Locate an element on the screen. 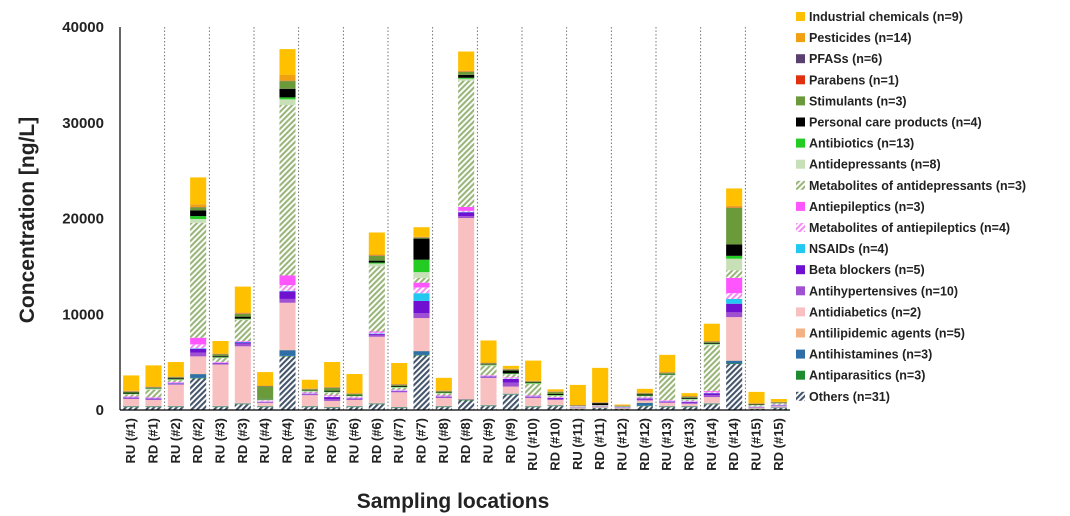  x-tick-label: RD (#10) is located at coordinates (555, 444).